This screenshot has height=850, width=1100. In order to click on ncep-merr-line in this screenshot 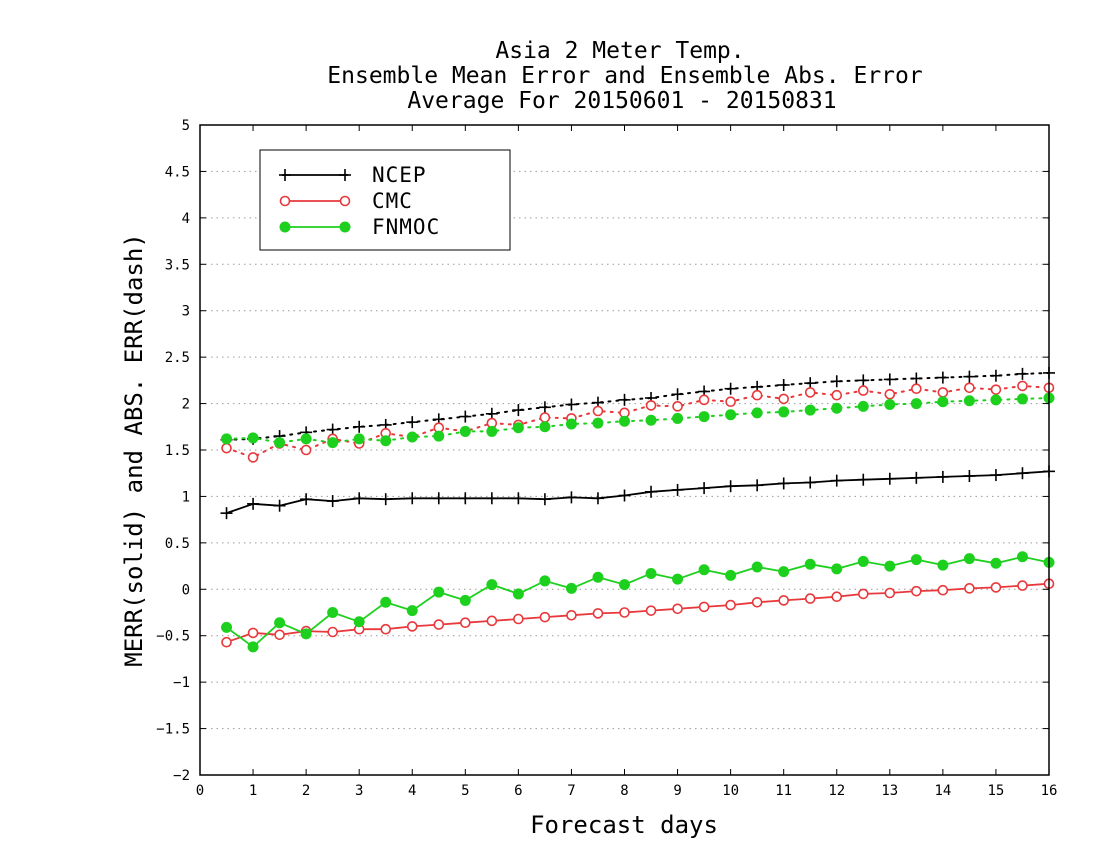, I will do `click(638, 492)`.